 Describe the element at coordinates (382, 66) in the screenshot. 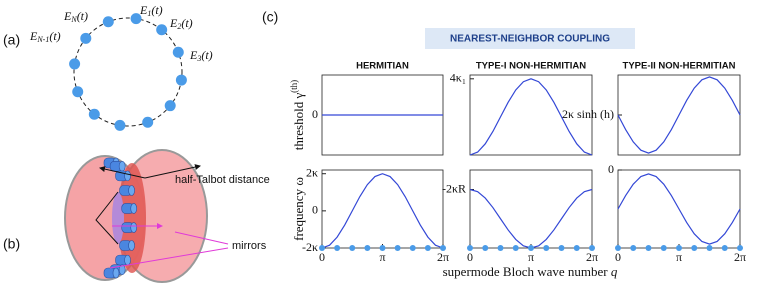

I see `column-title: HERMITIAN` at that location.